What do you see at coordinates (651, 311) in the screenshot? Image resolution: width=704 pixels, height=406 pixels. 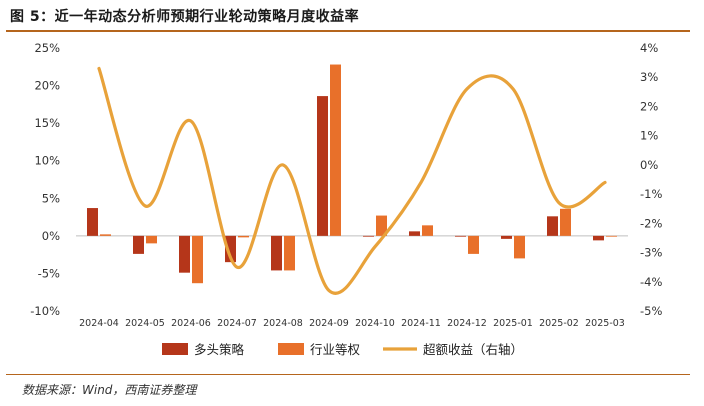 I see `y-right-tick-label: -5%` at bounding box center [651, 311].